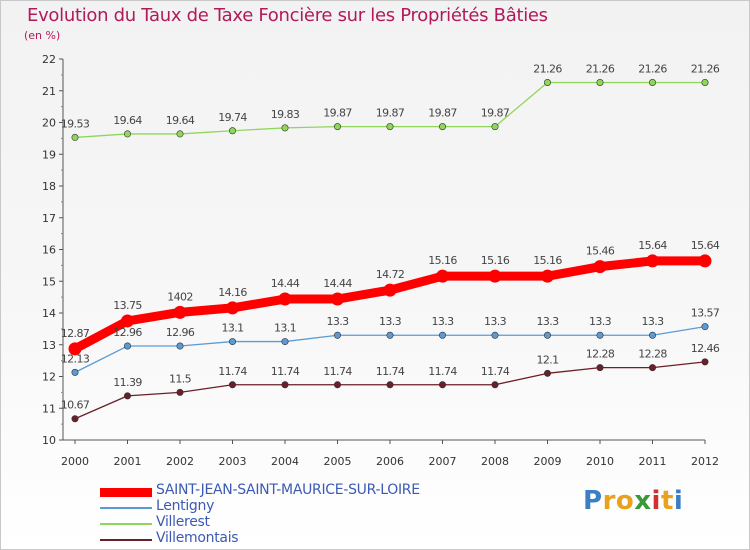 This screenshot has width=750, height=550. Describe the element at coordinates (49, 59) in the screenshot. I see `y-tick-label: 22` at that location.